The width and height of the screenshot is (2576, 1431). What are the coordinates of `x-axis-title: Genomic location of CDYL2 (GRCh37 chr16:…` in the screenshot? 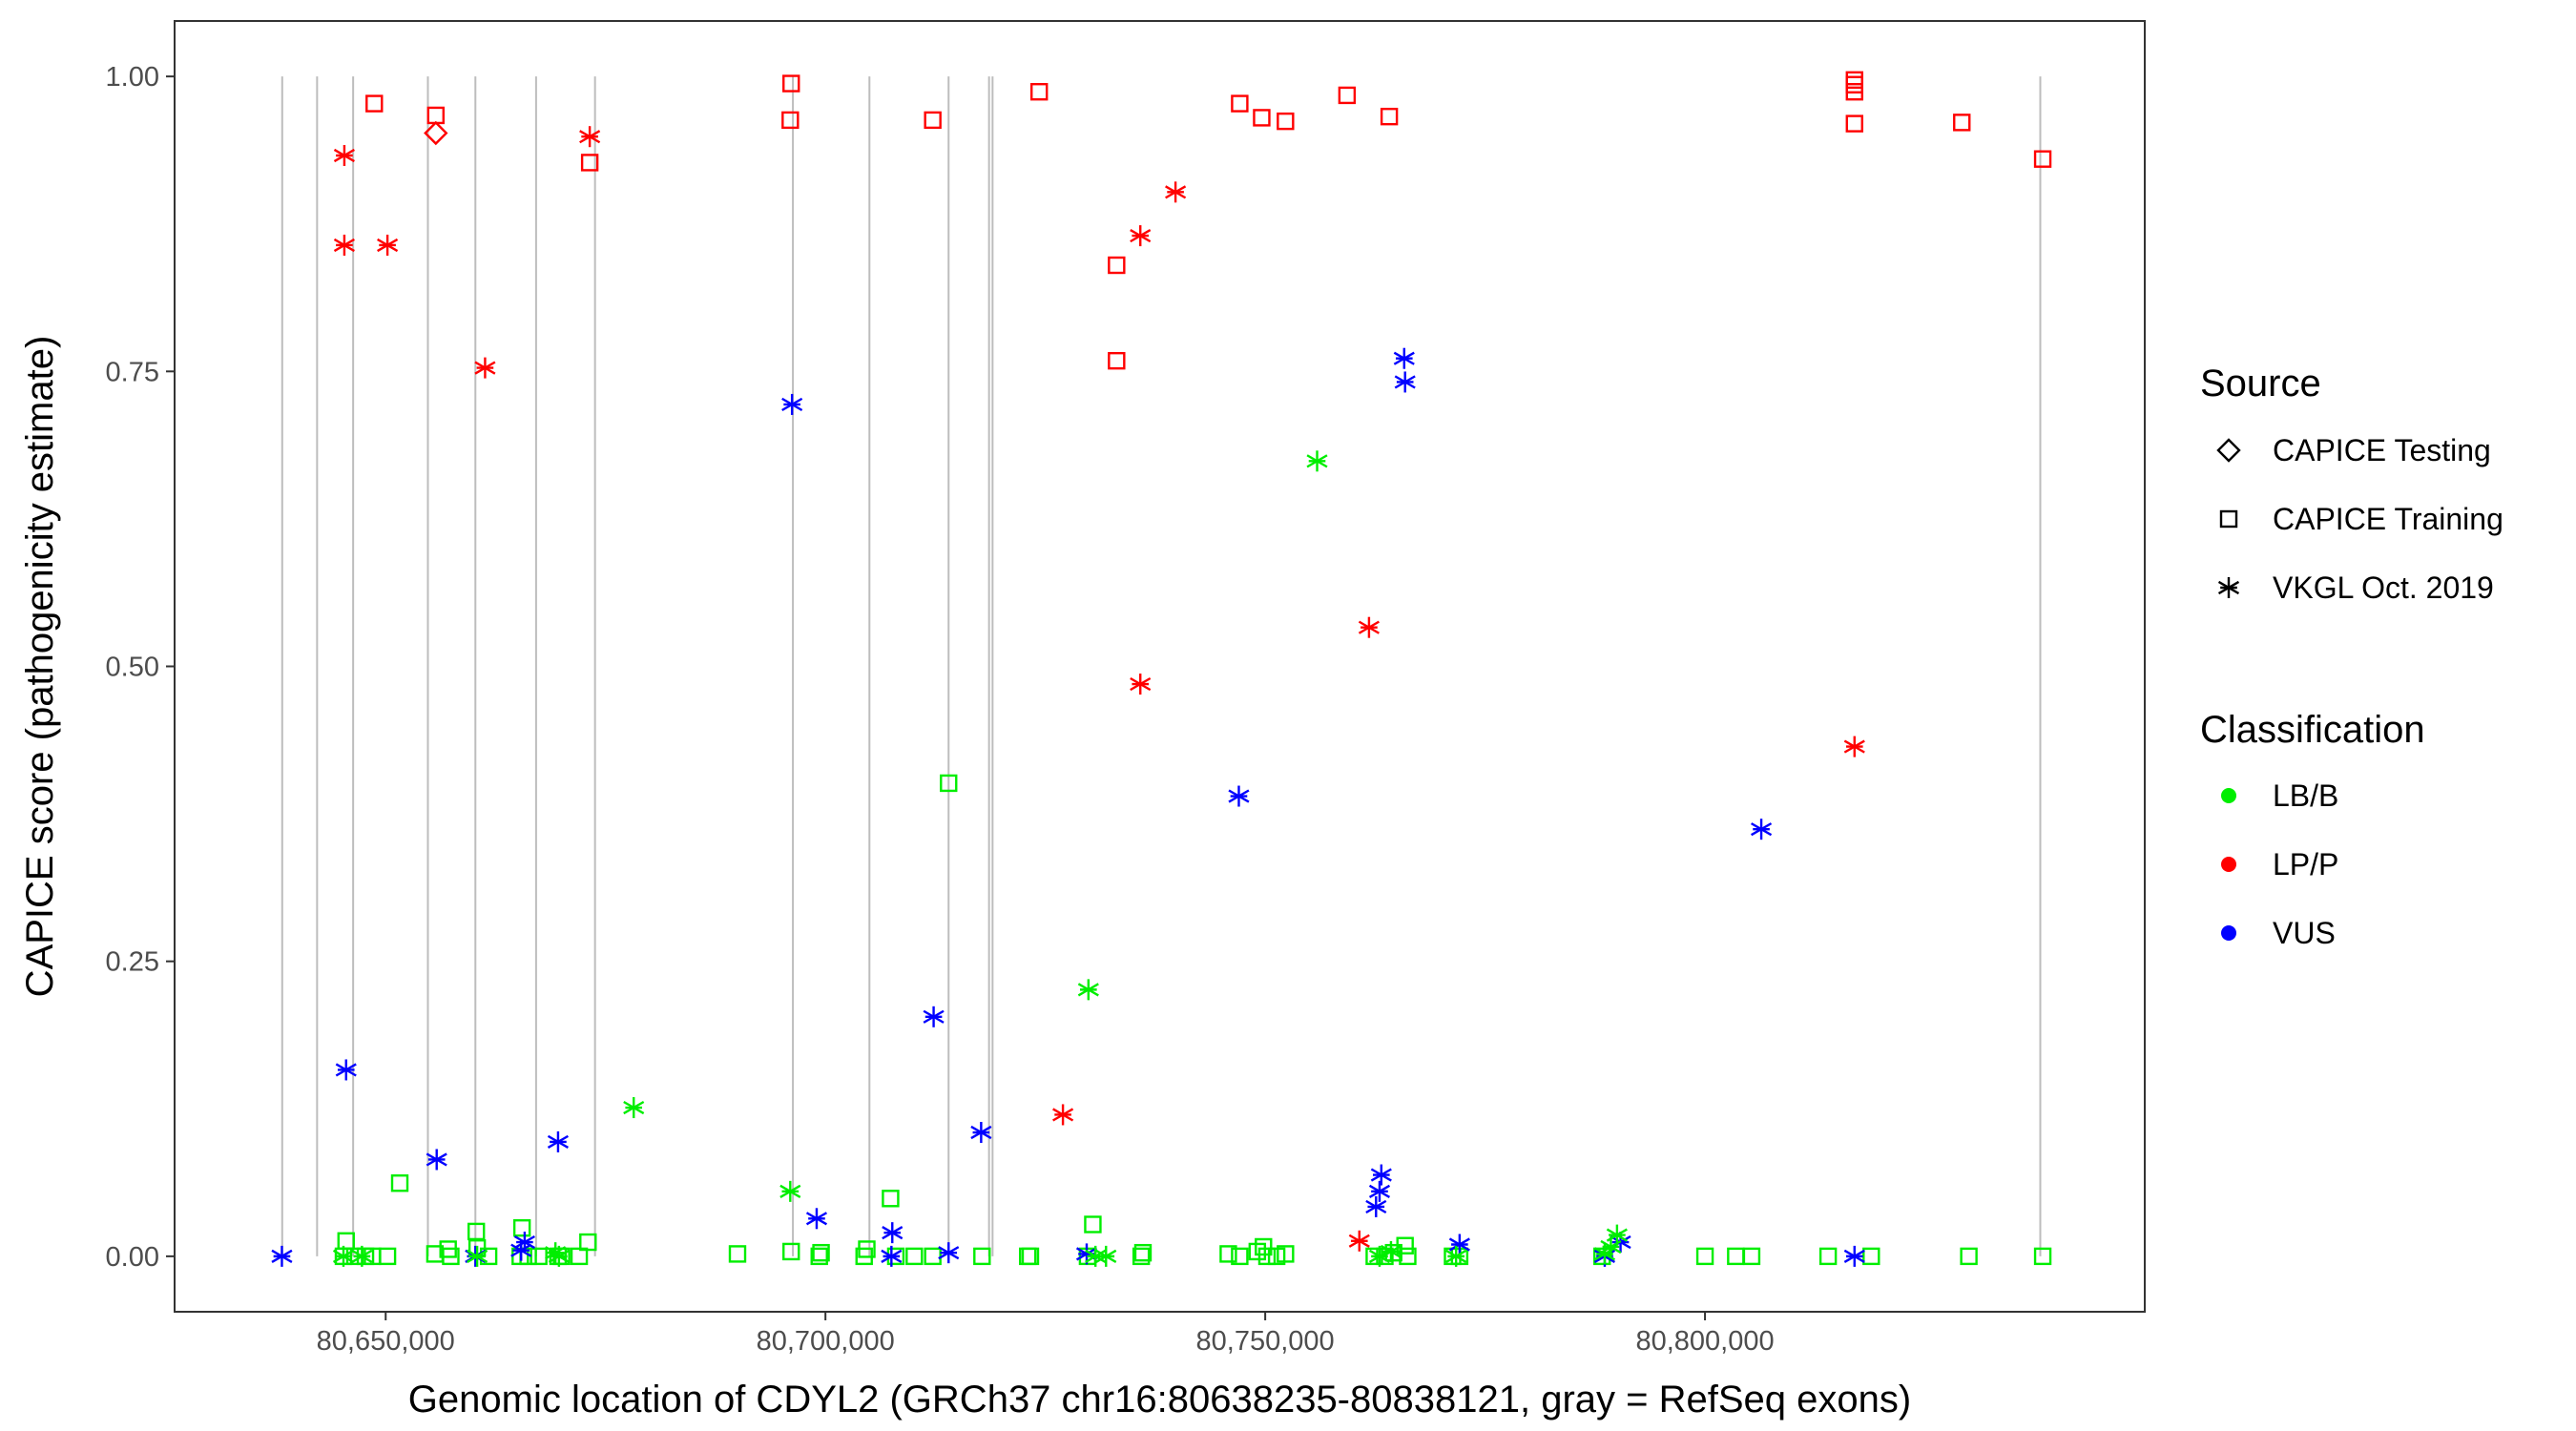 It's located at (1159, 1400).